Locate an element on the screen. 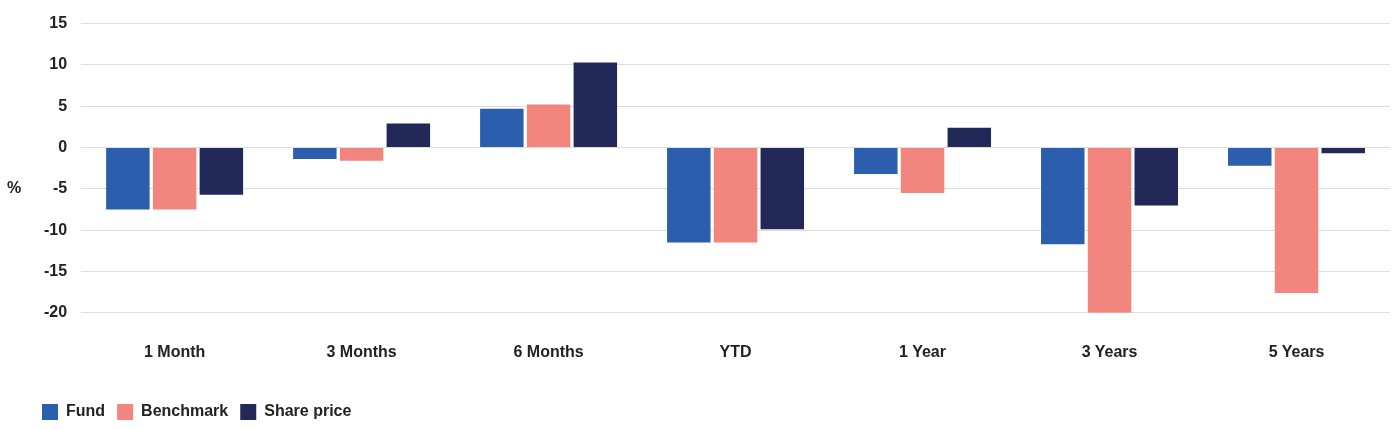 The height and width of the screenshot is (430, 1396). x-tick-label: YTD is located at coordinates (735, 351).